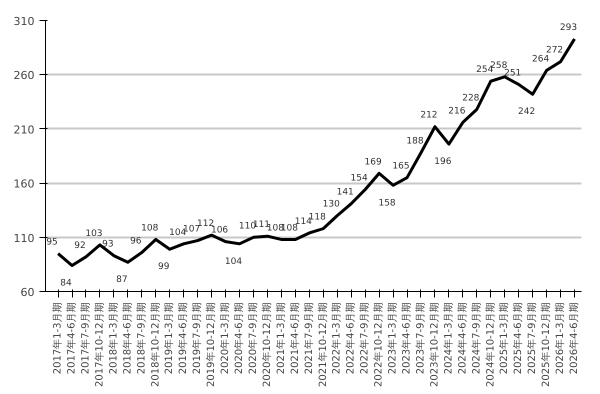  What do you see at coordinates (532, 338) in the screenshot?
I see `x-tick-label: 2025年7-9月期` at bounding box center [532, 338].